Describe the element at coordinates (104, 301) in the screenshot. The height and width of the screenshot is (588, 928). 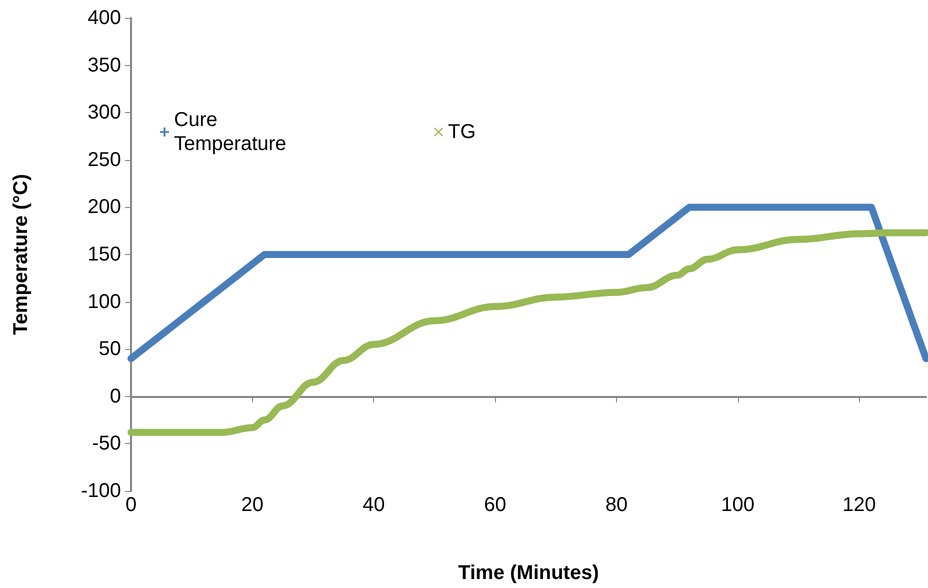
I see `y-tick-label: 100` at that location.